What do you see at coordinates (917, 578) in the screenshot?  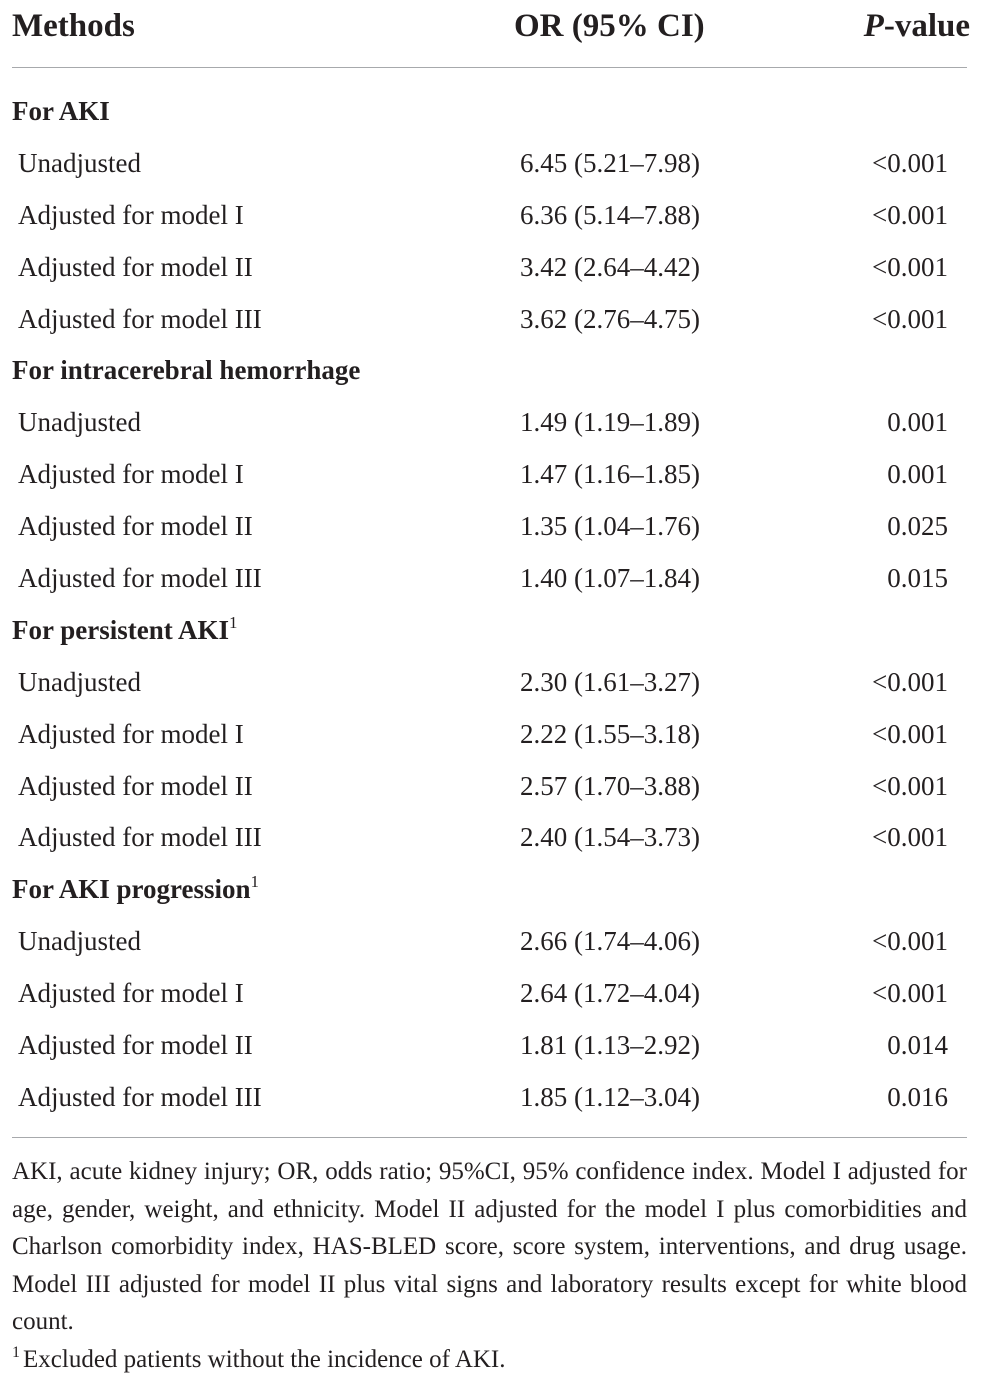 I see `p-value-cell: 0.015` at bounding box center [917, 578].